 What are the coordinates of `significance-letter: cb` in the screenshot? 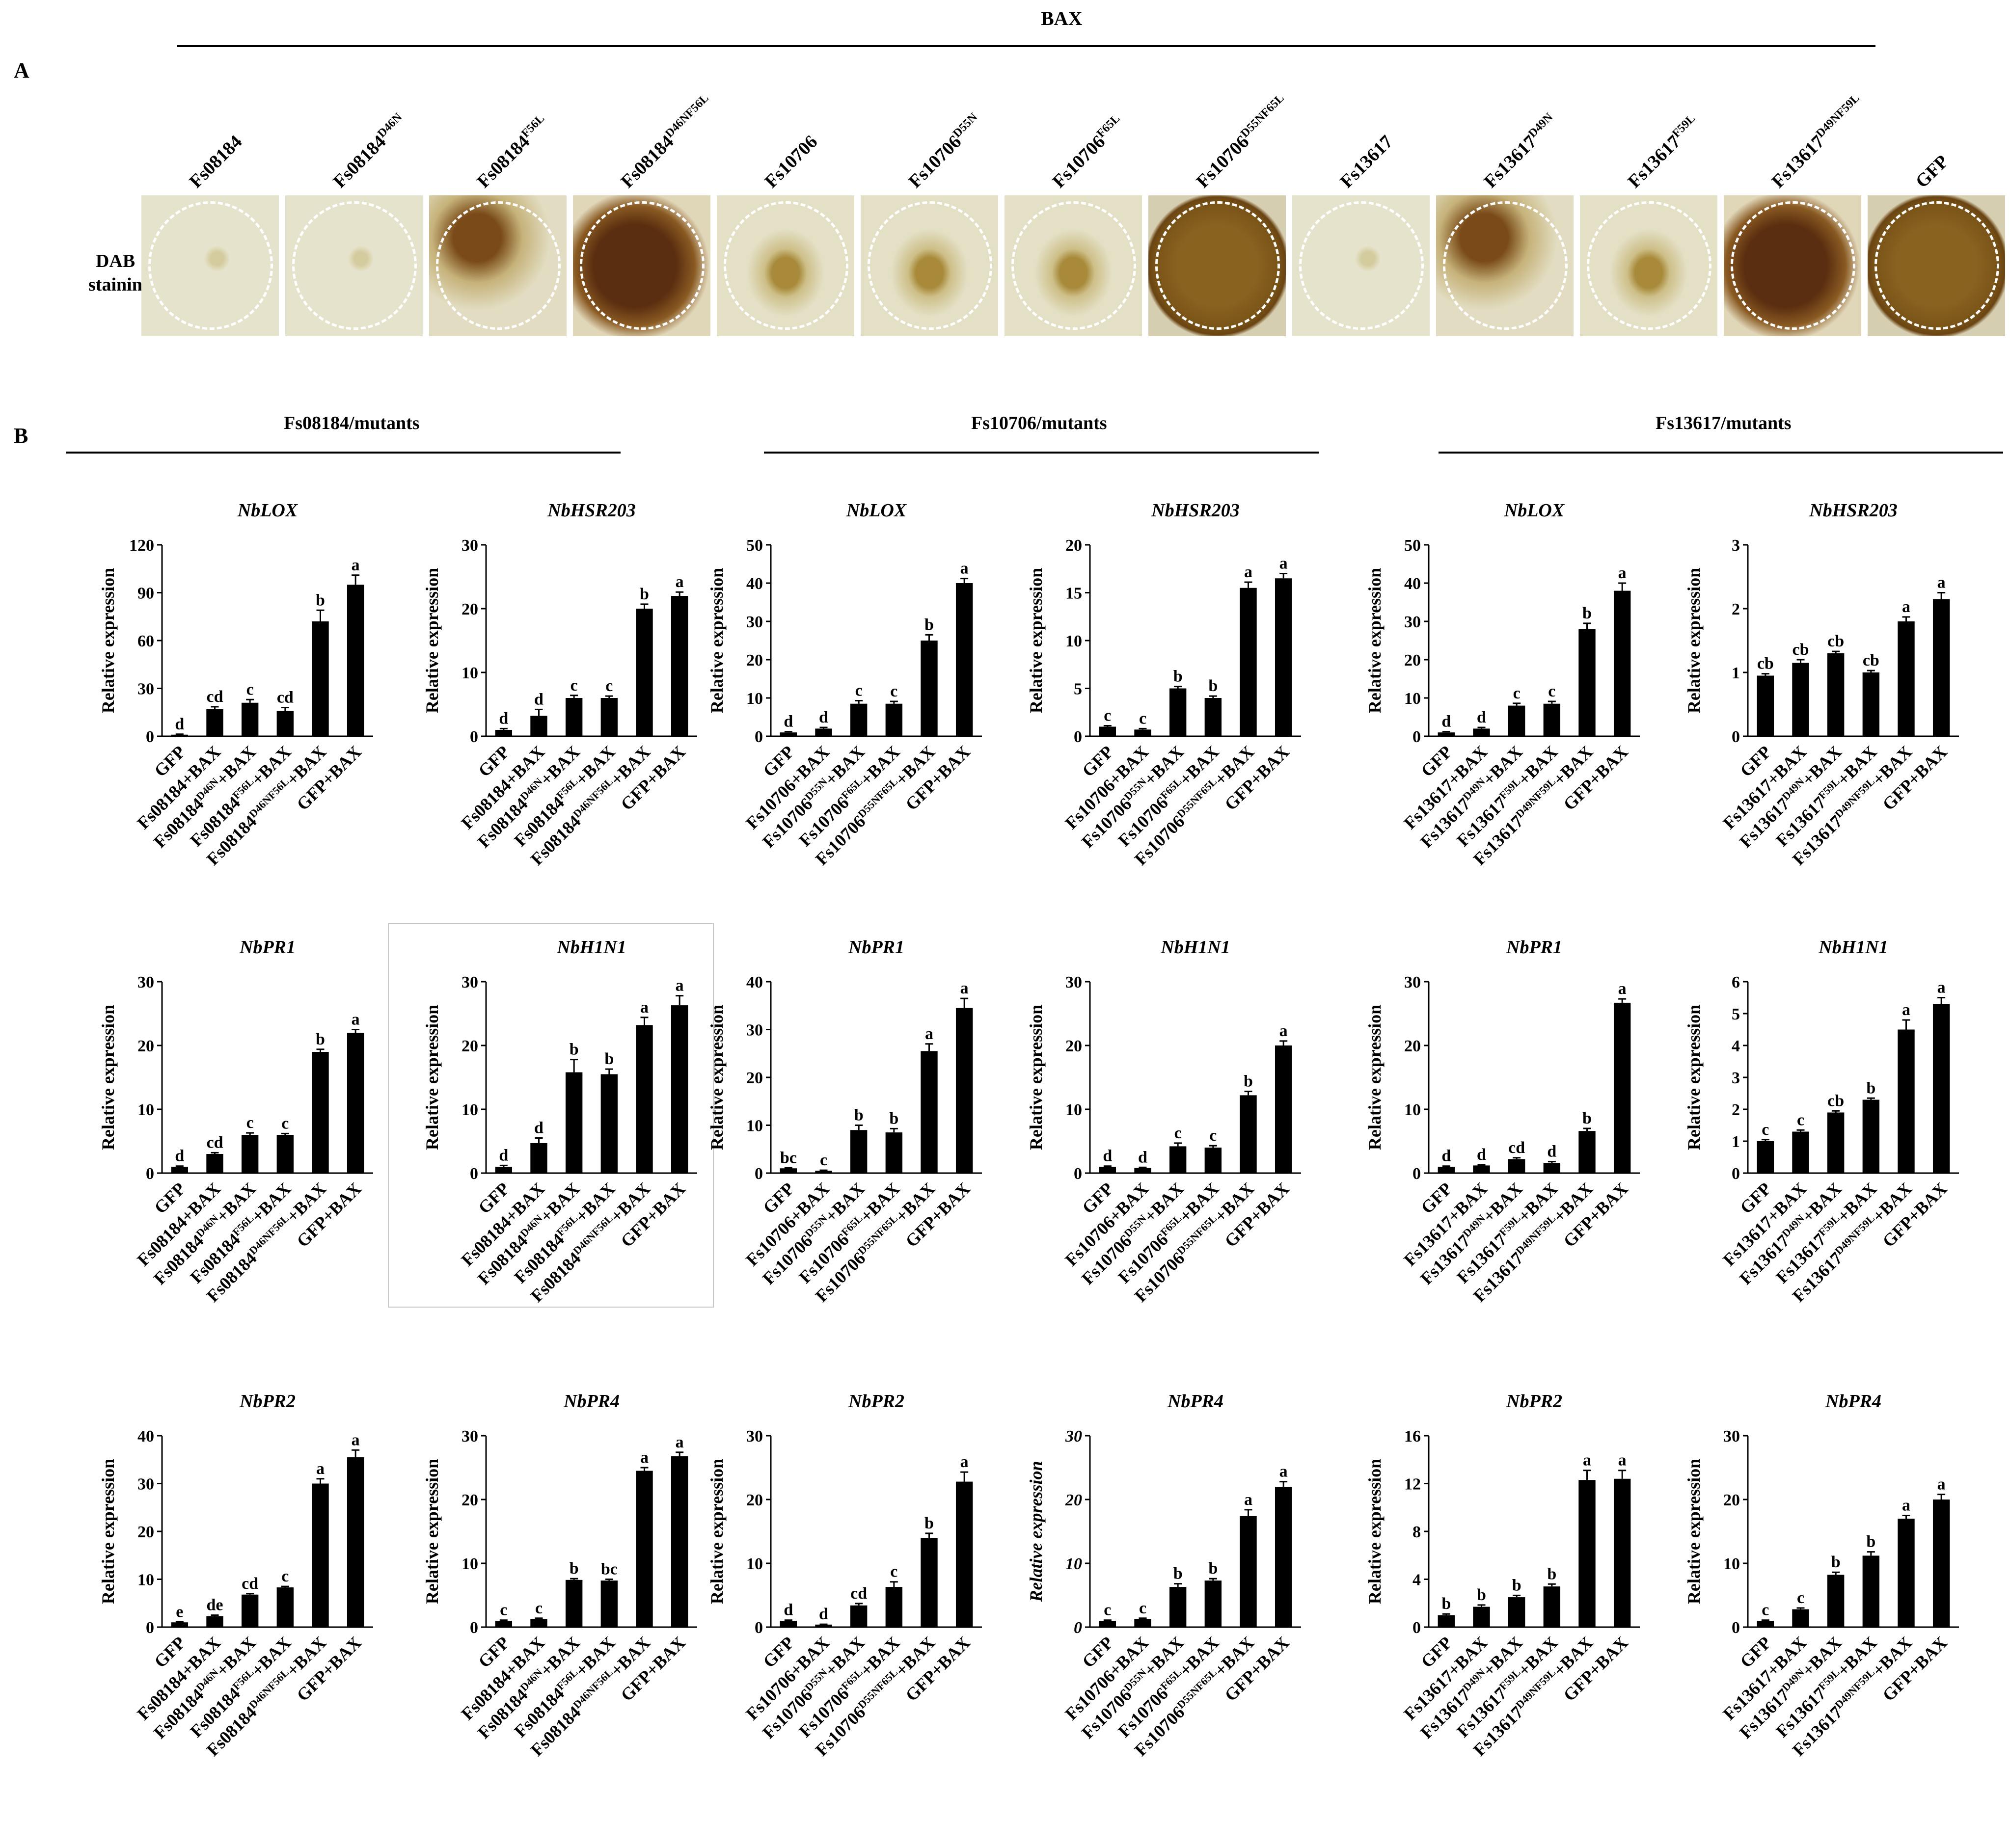 It's located at (1836, 641).